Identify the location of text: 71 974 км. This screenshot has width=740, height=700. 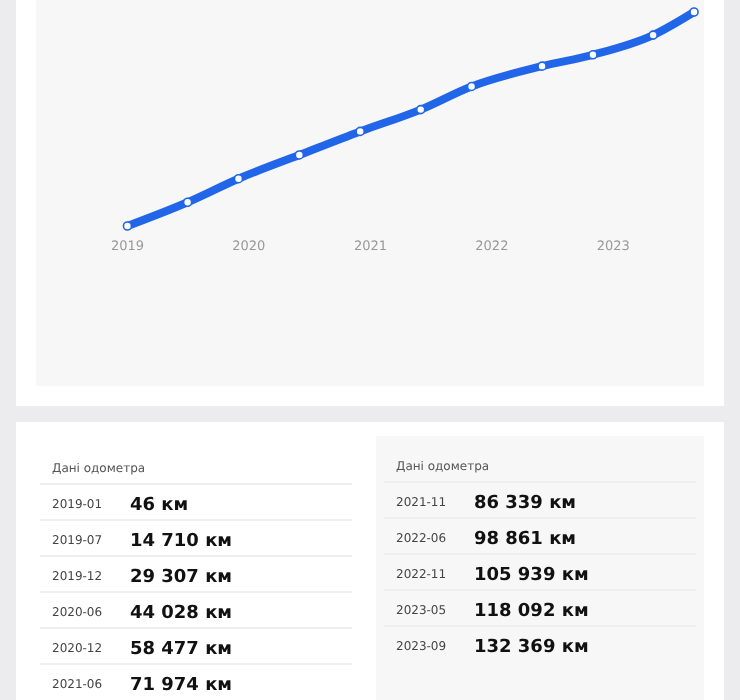
(181, 686).